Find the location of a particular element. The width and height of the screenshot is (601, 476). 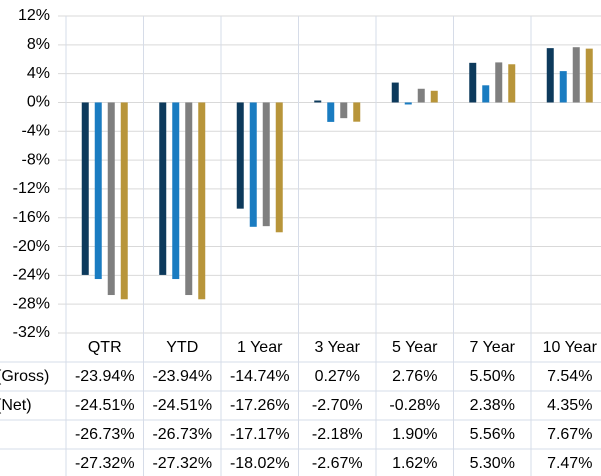

table-cell: 7.54% is located at coordinates (569, 376).